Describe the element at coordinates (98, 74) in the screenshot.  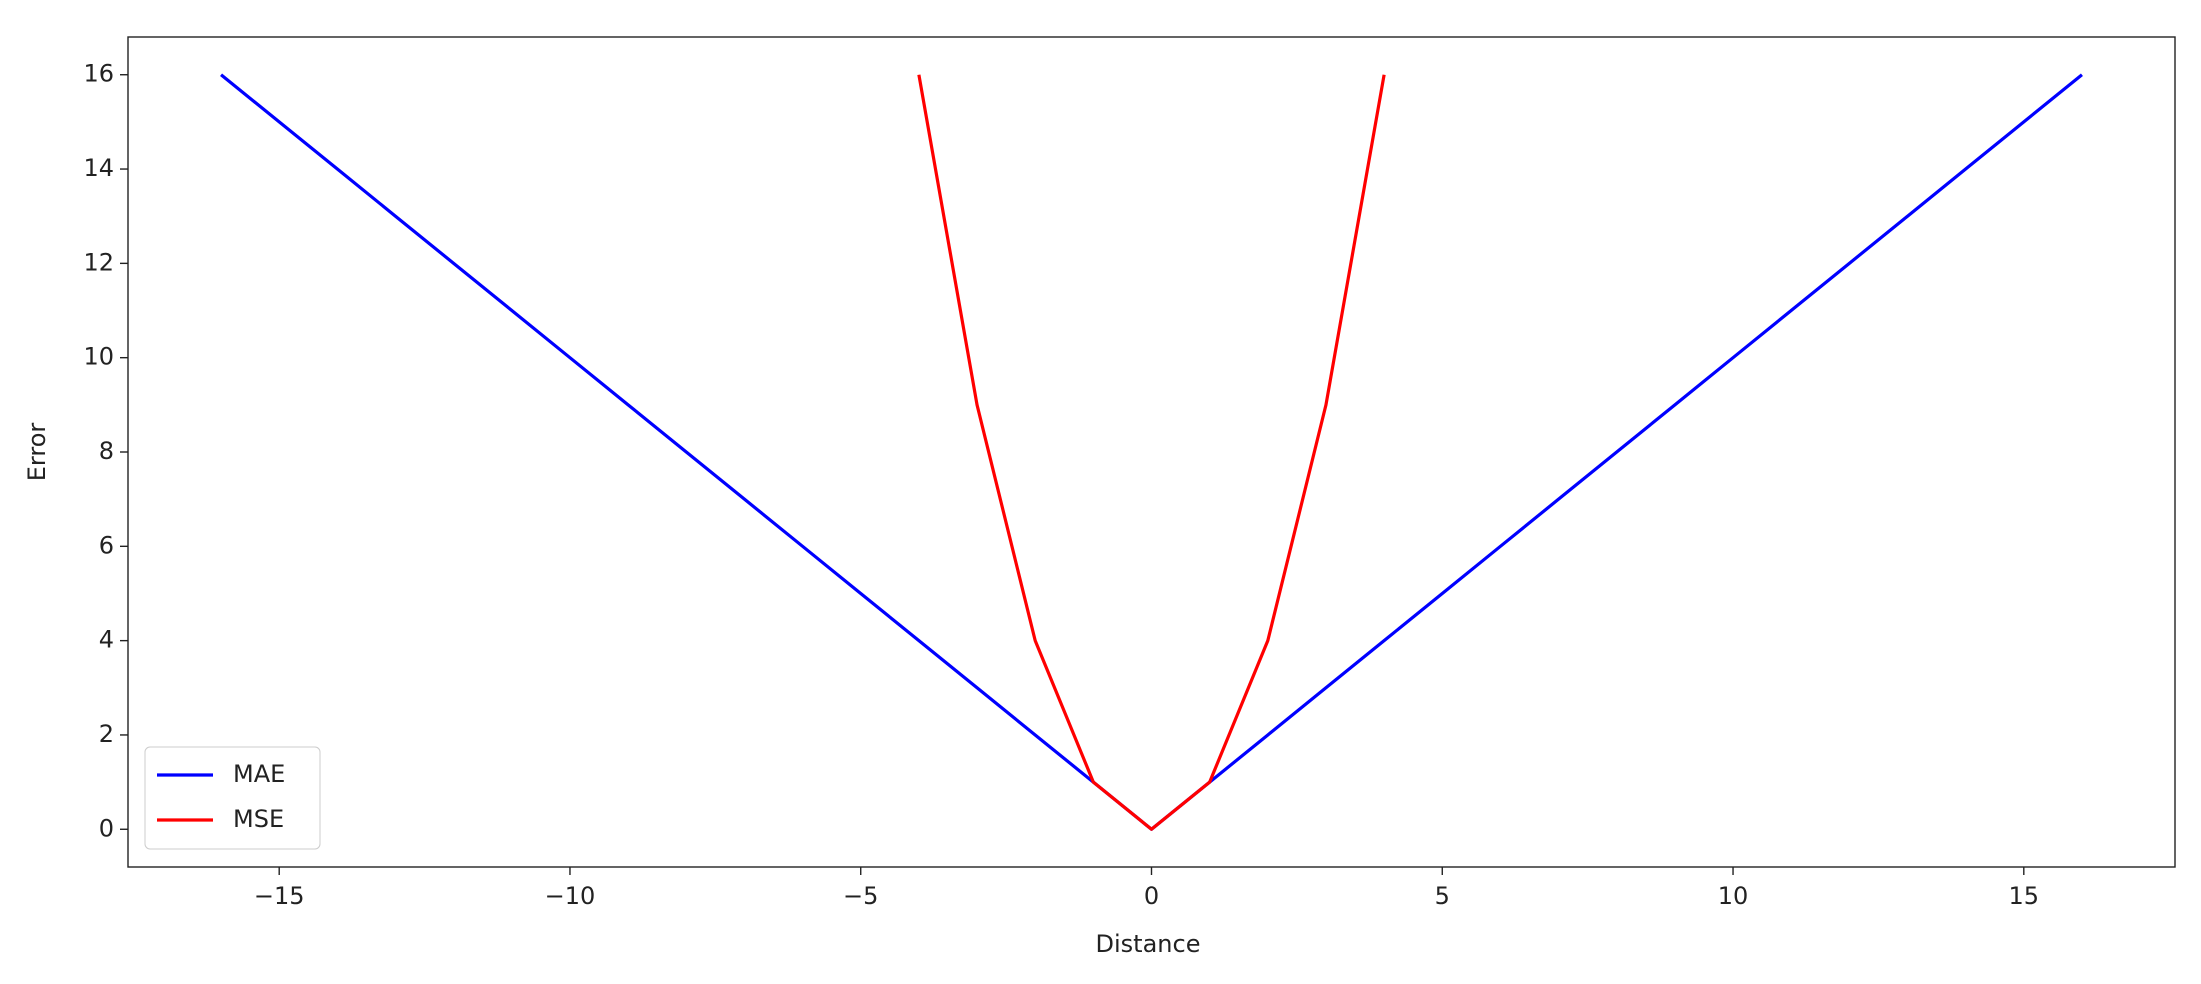
I see `y-tick-label: 16` at that location.